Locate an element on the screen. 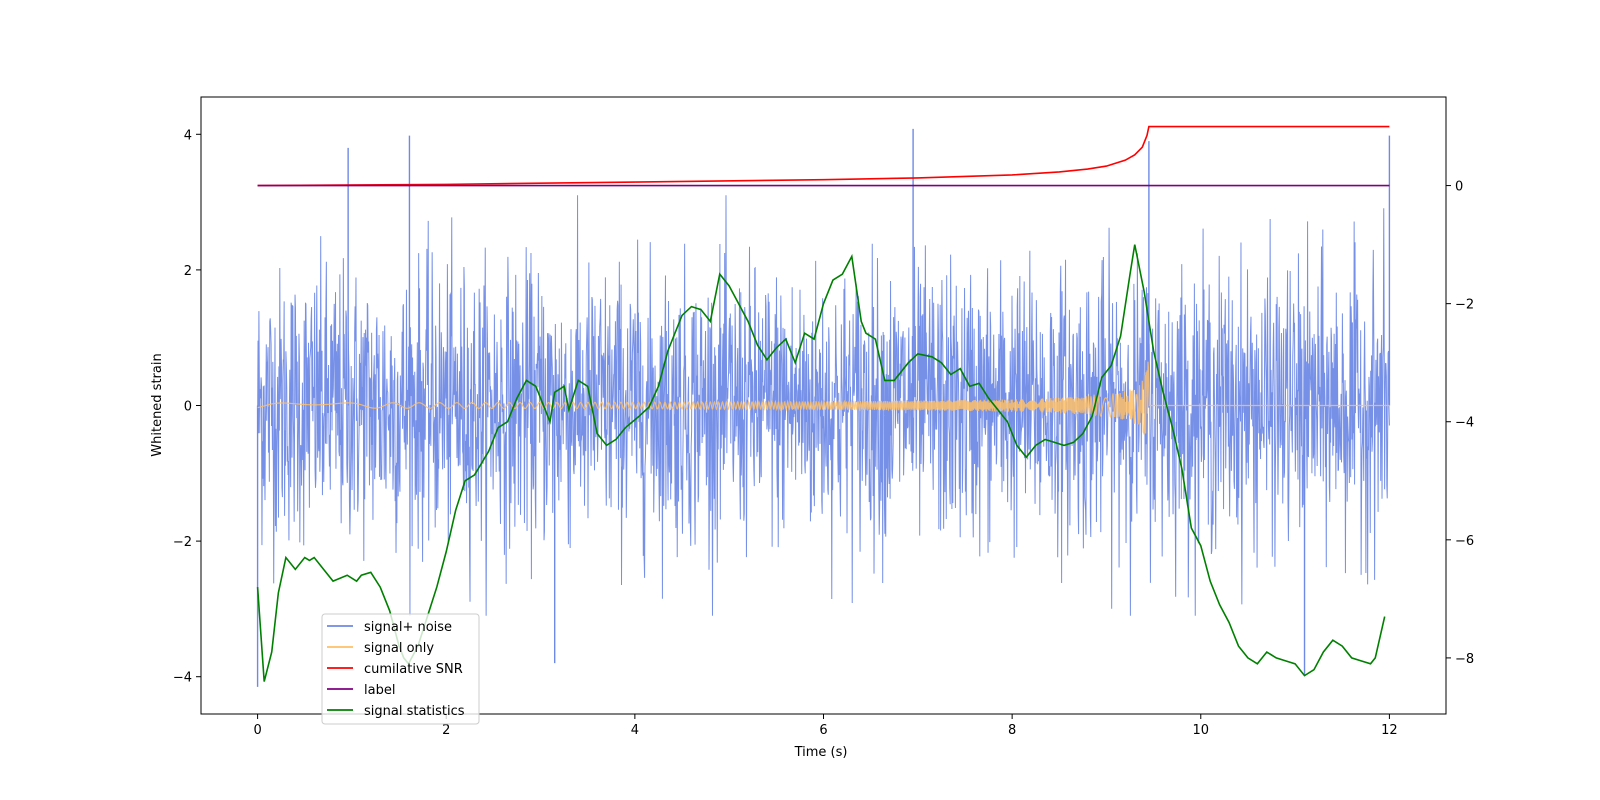  y-right-tick-label: −6 is located at coordinates (1464, 541).